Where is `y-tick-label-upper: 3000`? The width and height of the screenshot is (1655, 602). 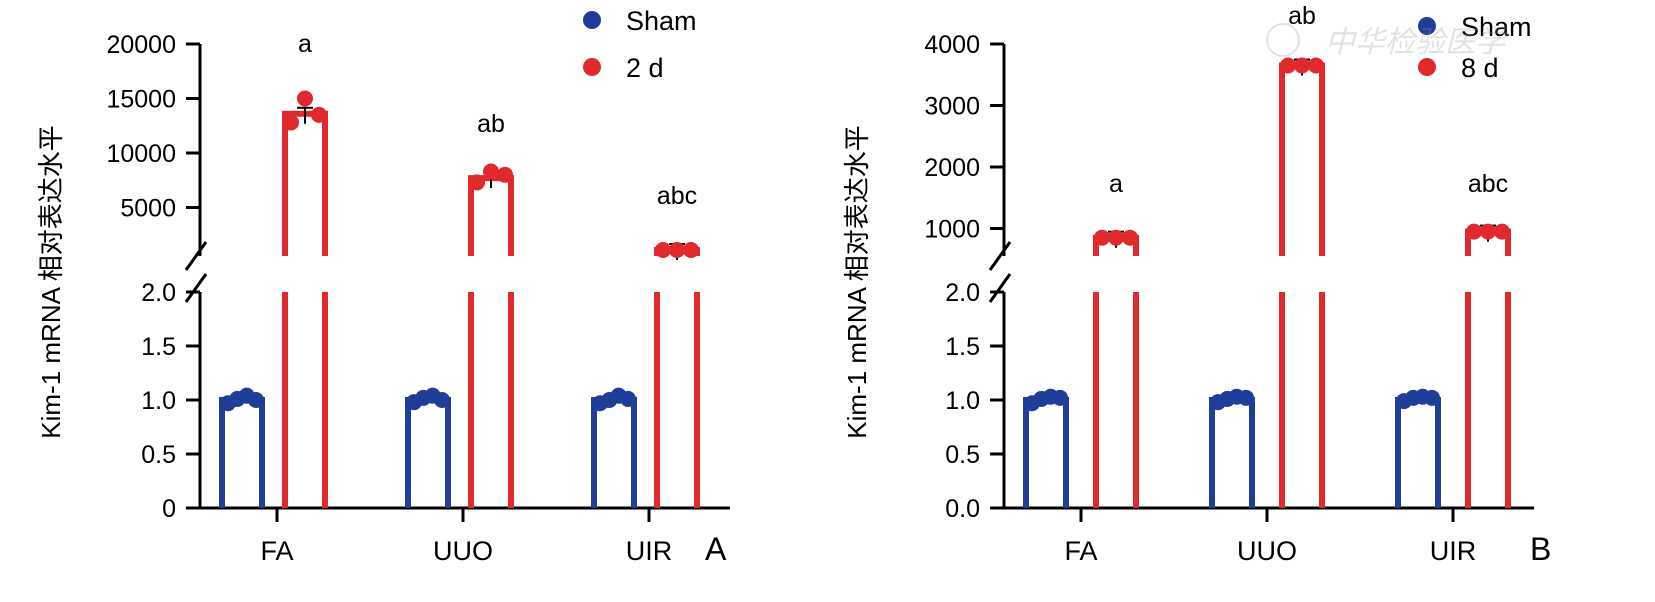
y-tick-label-upper: 3000 is located at coordinates (952, 107).